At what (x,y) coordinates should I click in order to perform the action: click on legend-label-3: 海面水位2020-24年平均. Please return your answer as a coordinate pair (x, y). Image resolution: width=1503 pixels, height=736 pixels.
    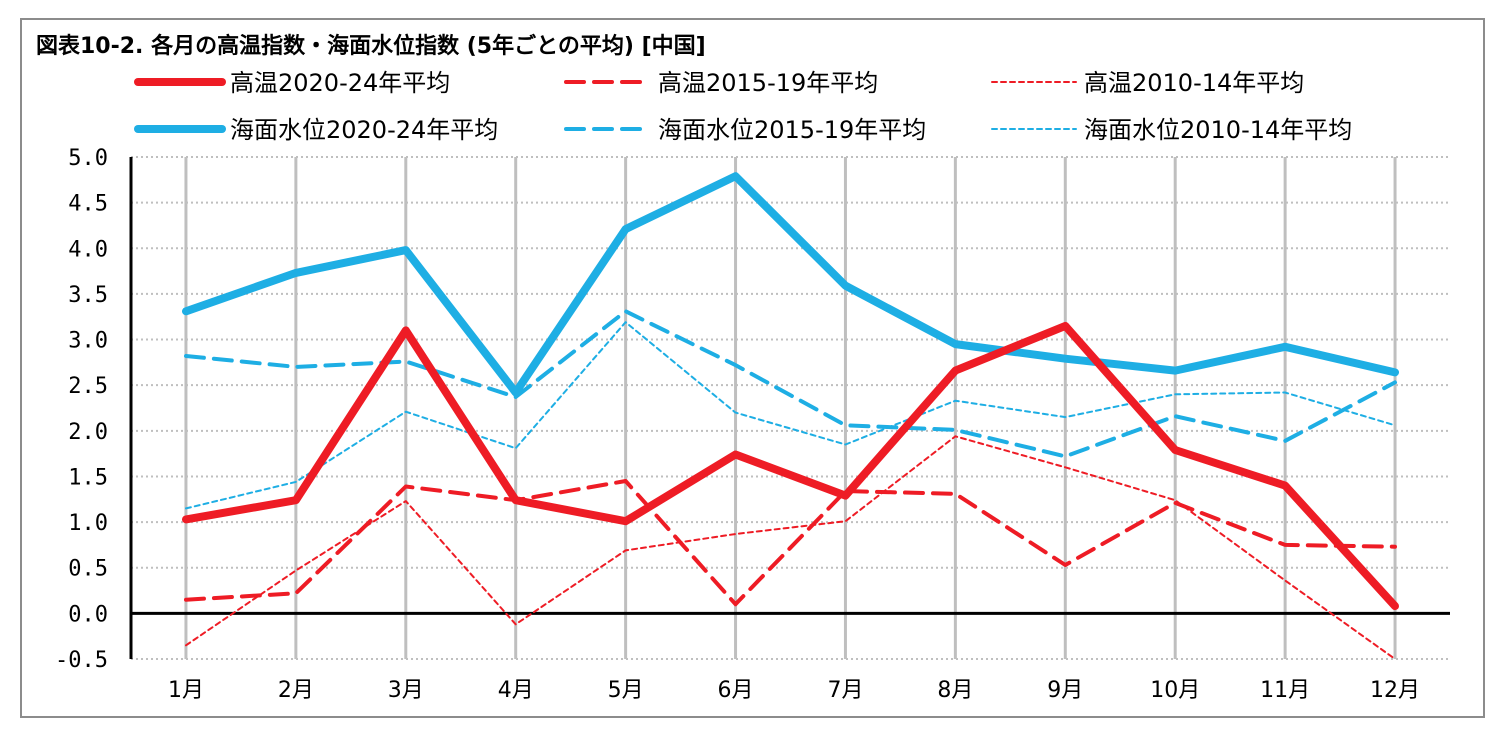
    Looking at the image, I should click on (364, 130).